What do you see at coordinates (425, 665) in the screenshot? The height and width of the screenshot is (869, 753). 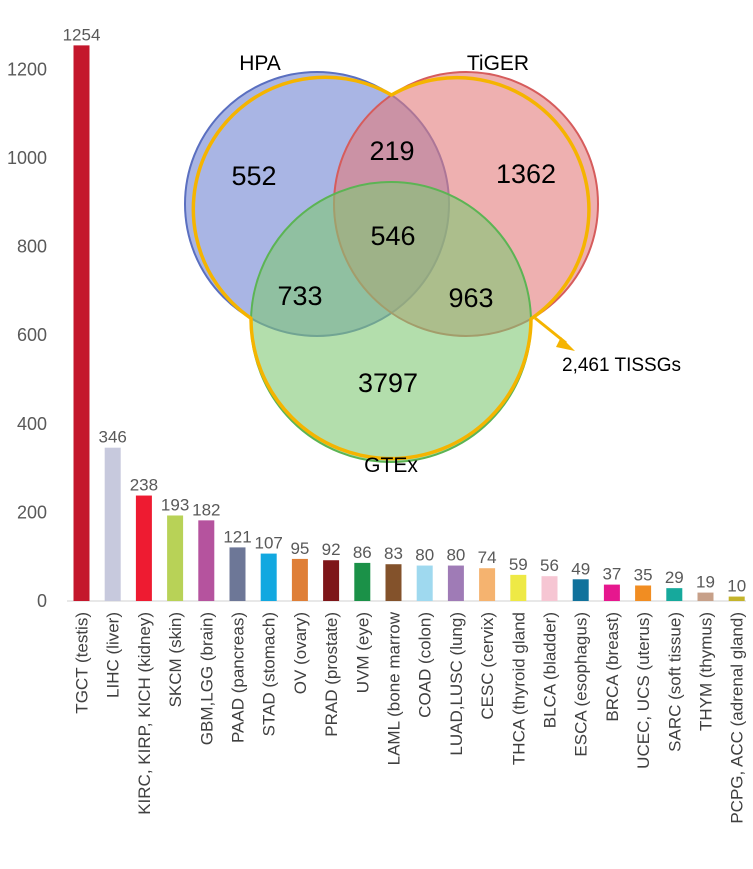 I see `x-tick-label: COAD (colon)` at bounding box center [425, 665].